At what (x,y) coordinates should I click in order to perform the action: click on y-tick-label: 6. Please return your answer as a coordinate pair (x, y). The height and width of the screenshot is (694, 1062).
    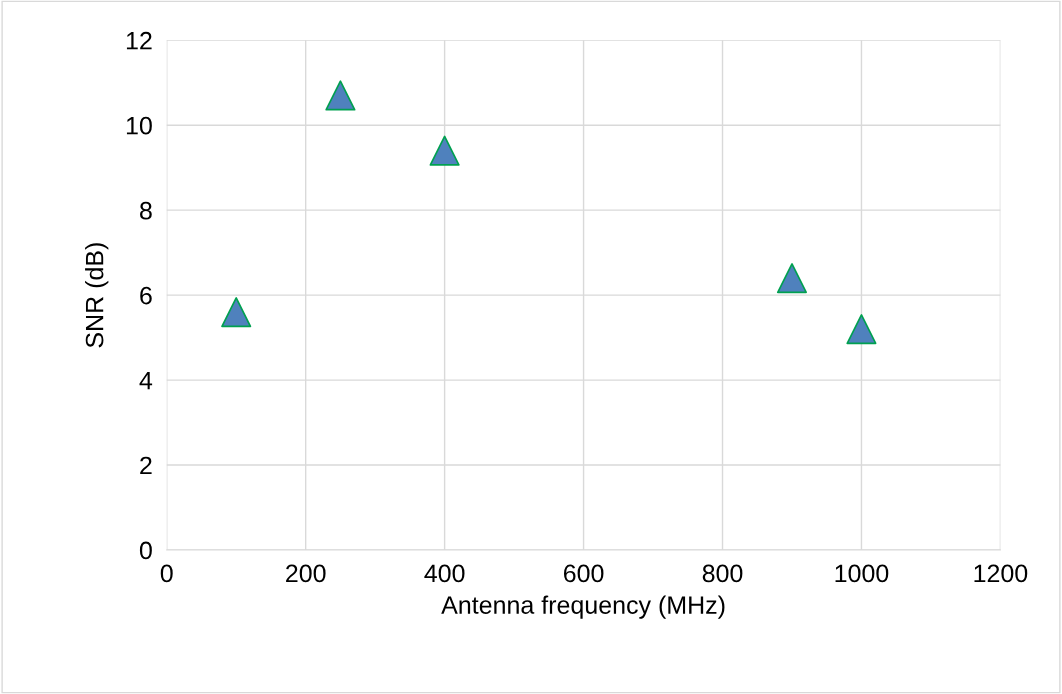
    Looking at the image, I should click on (146, 295).